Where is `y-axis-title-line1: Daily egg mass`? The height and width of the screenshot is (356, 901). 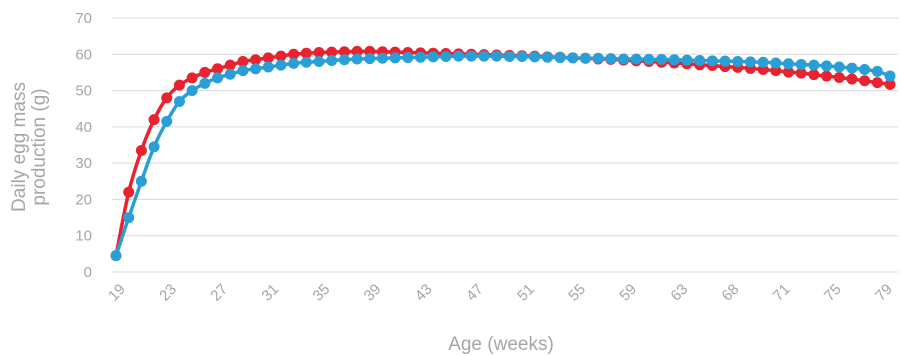 y-axis-title-line1: Daily egg mass is located at coordinates (19, 147).